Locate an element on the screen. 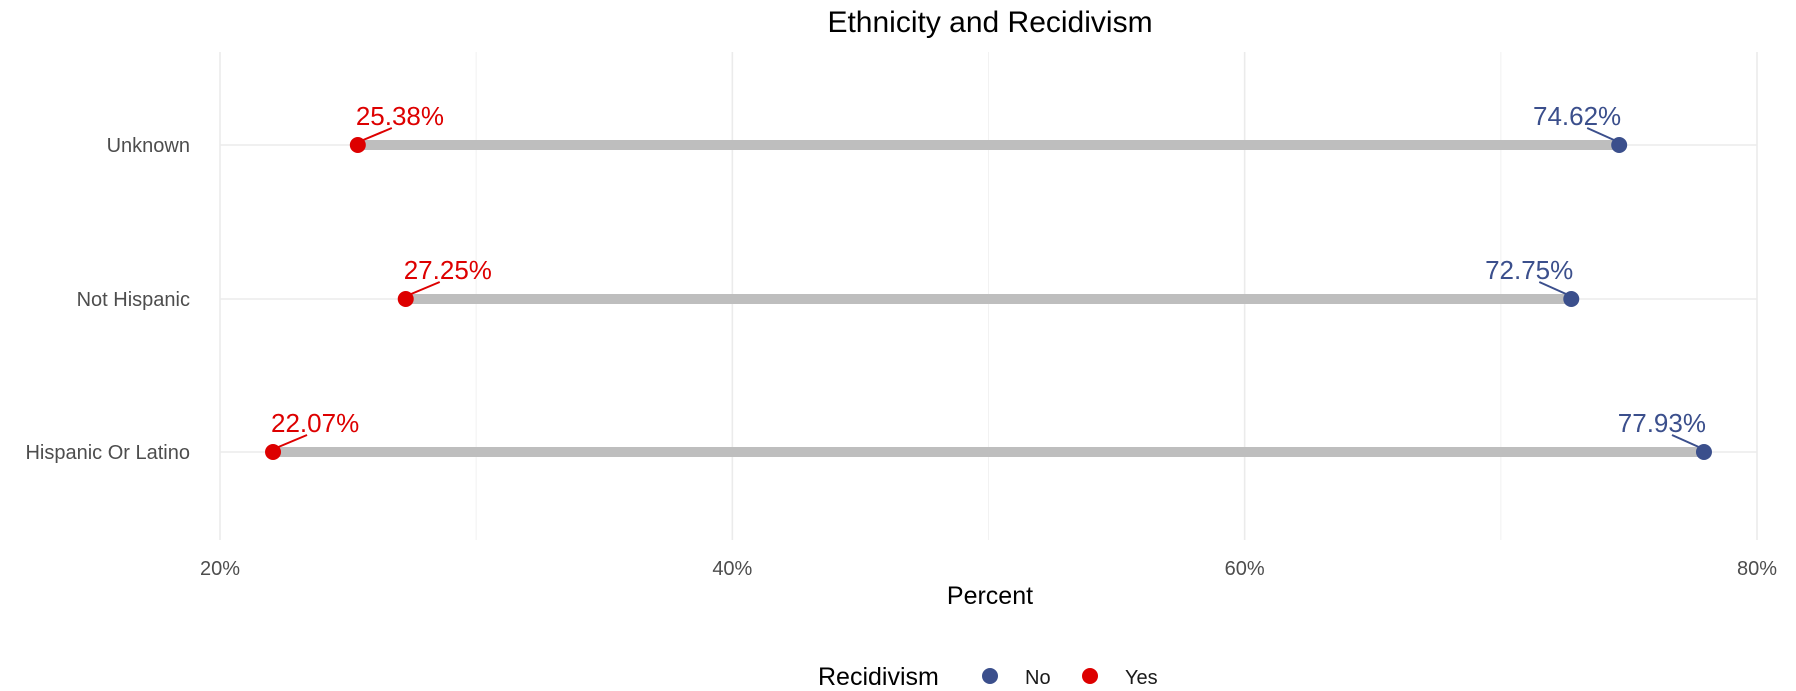 Image resolution: width=1796 pixels, height=691 pixels. legend-title: Recidivism is located at coordinates (878, 677).